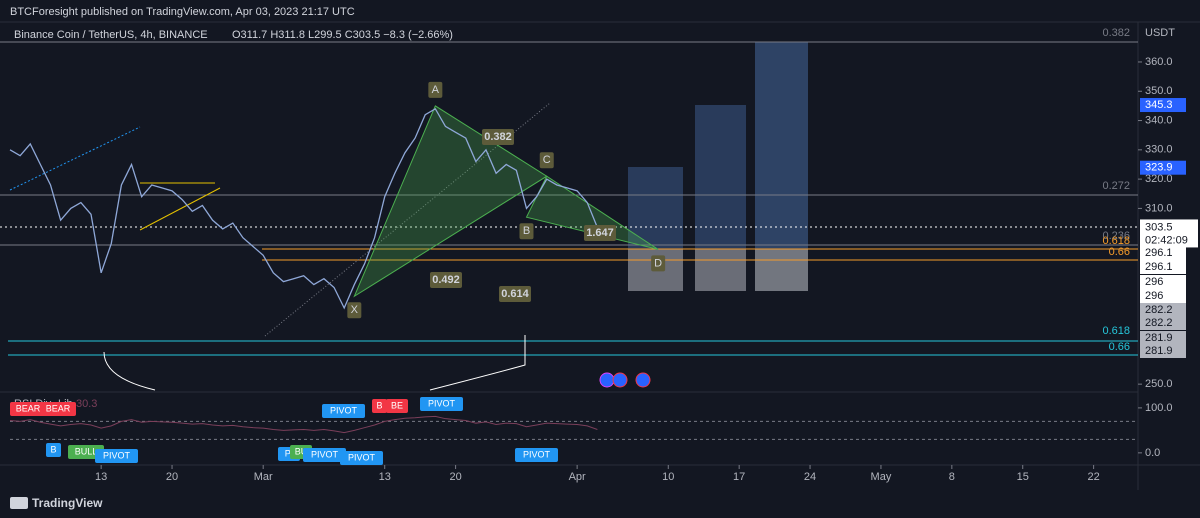 The width and height of the screenshot is (1200, 518). I want to click on point-label: A, so click(436, 90).